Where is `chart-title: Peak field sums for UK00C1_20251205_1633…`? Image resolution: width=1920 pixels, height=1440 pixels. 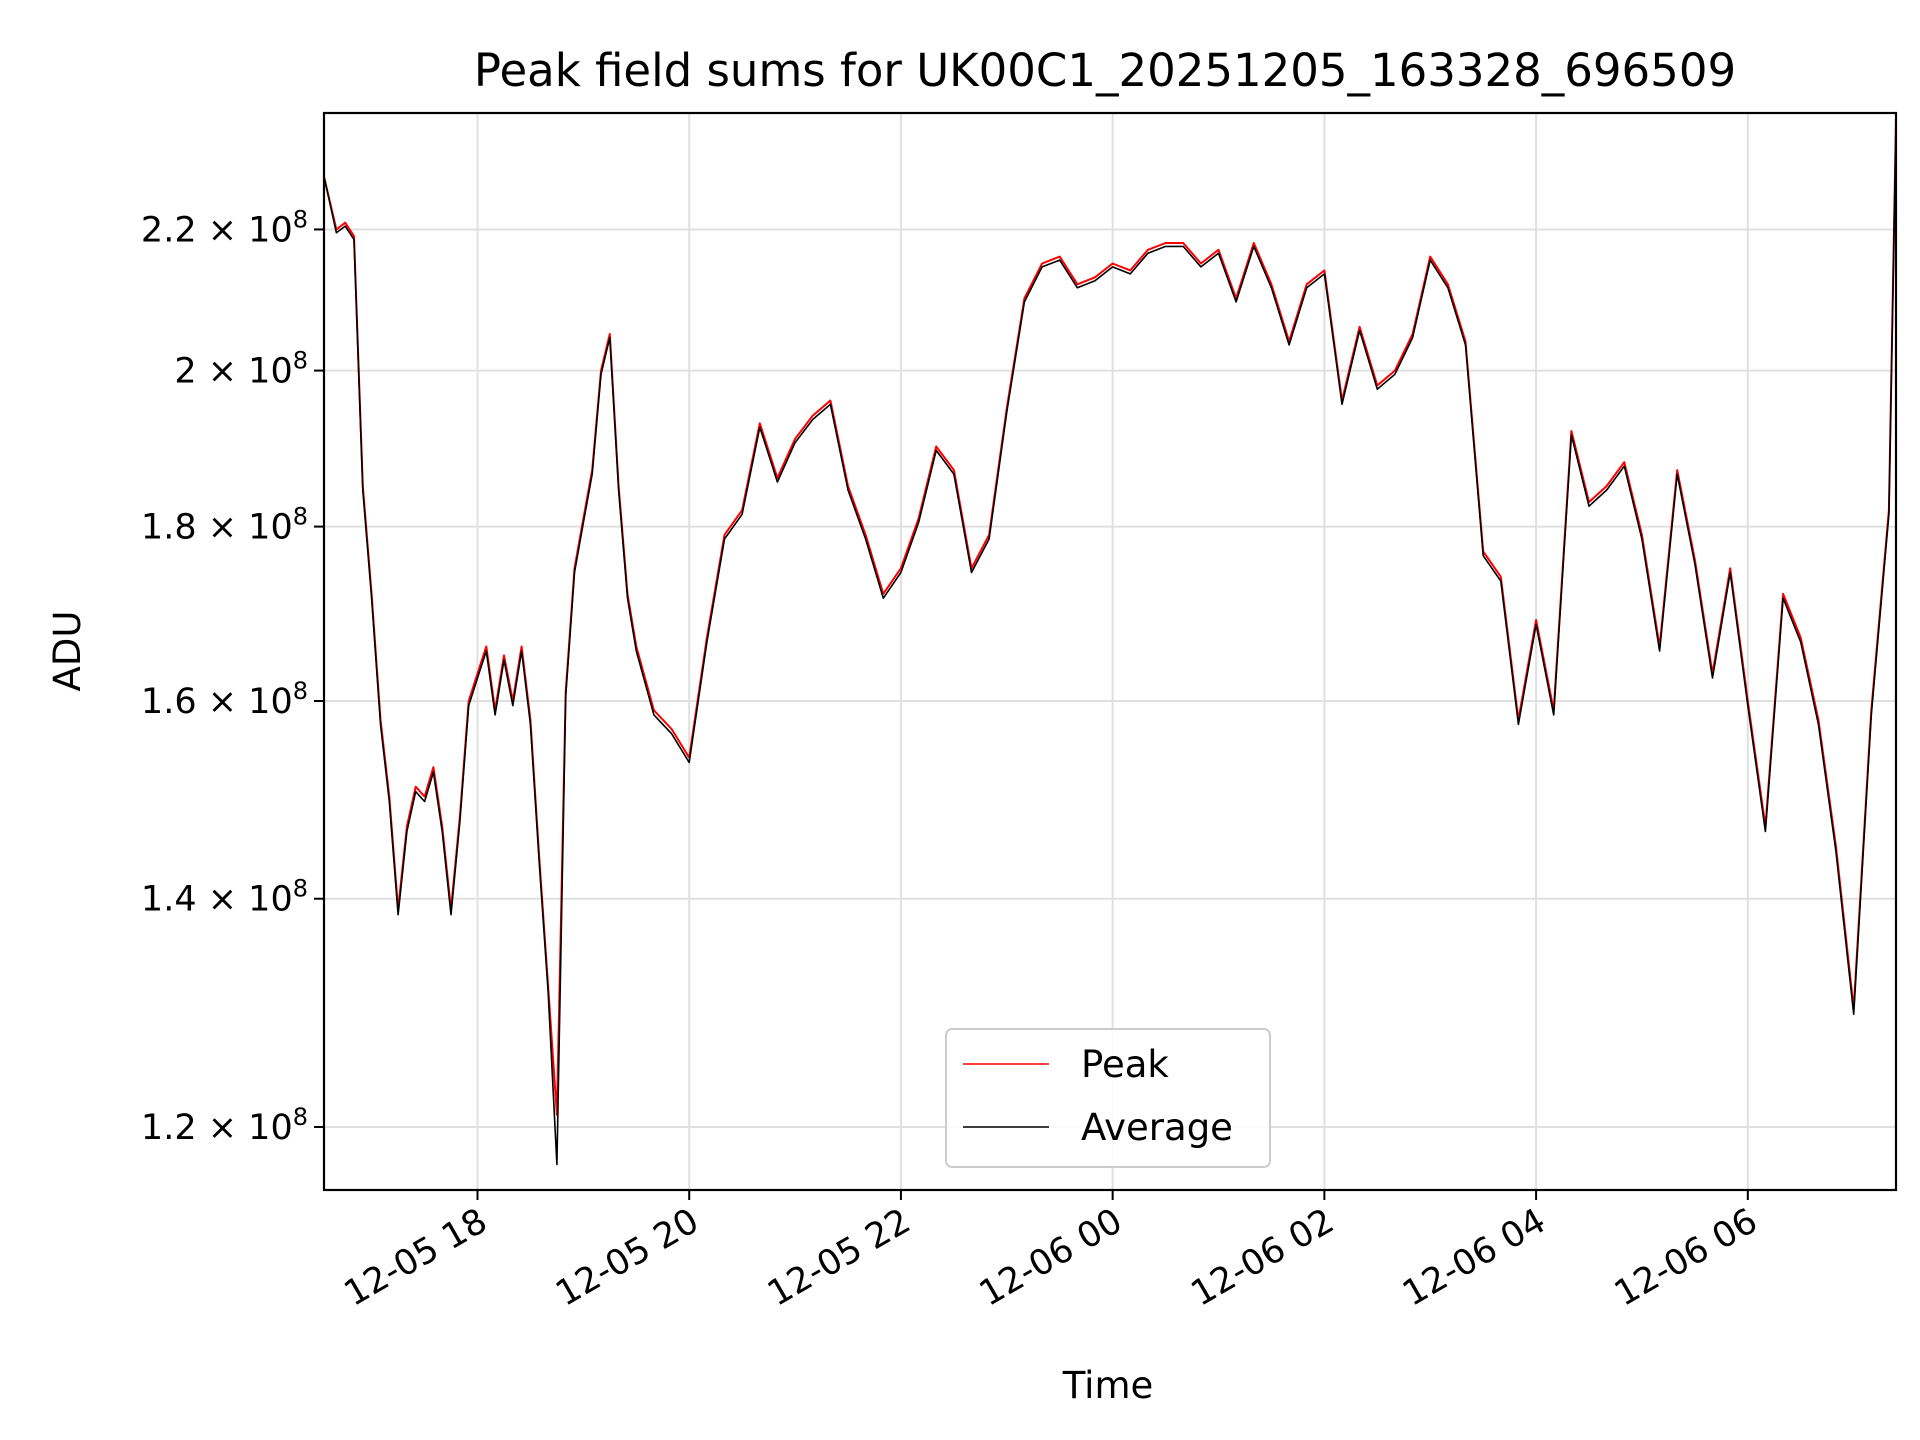 chart-title: Peak field sums for UK00C1_20251205_1633… is located at coordinates (1105, 70).